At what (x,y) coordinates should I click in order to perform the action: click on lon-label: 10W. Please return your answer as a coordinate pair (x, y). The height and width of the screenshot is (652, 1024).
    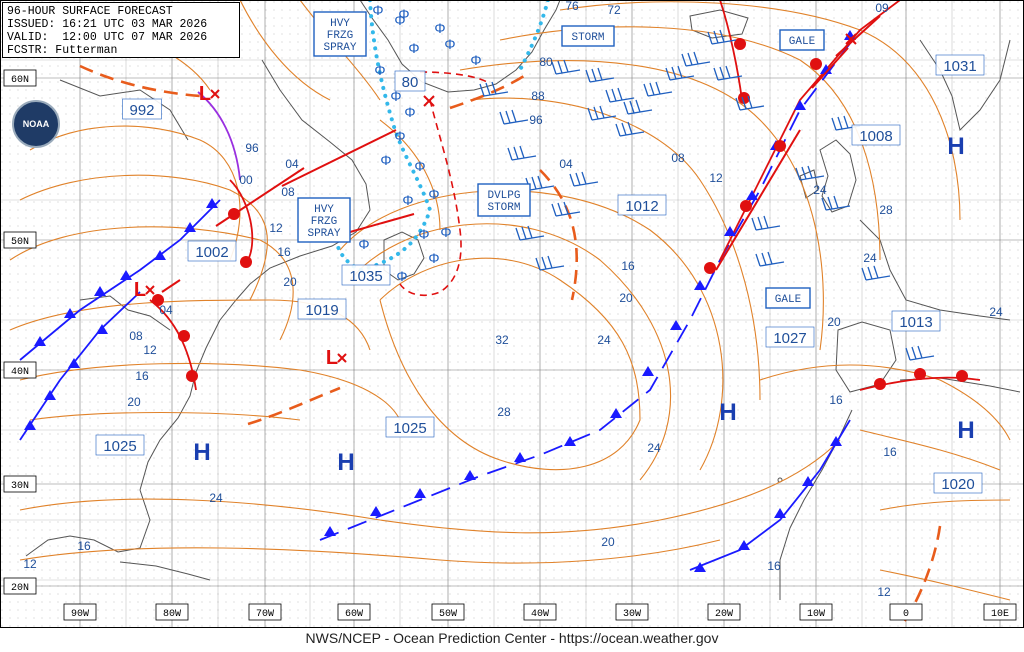
    Looking at the image, I should click on (816, 614).